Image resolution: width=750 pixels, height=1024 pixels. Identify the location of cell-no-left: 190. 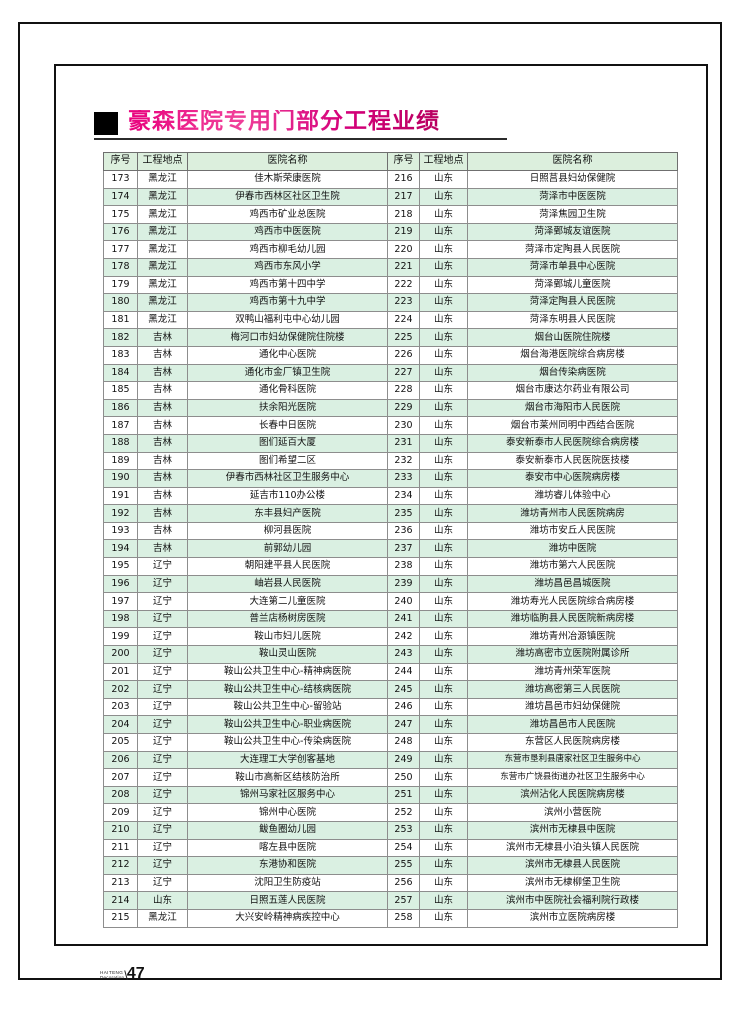
(120, 478).